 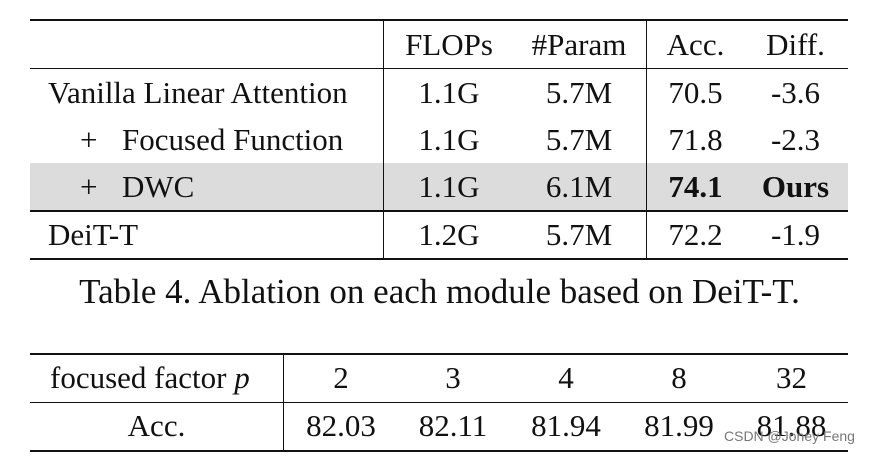 I want to click on t5-header-text: focused factor, so click(x=138, y=377).